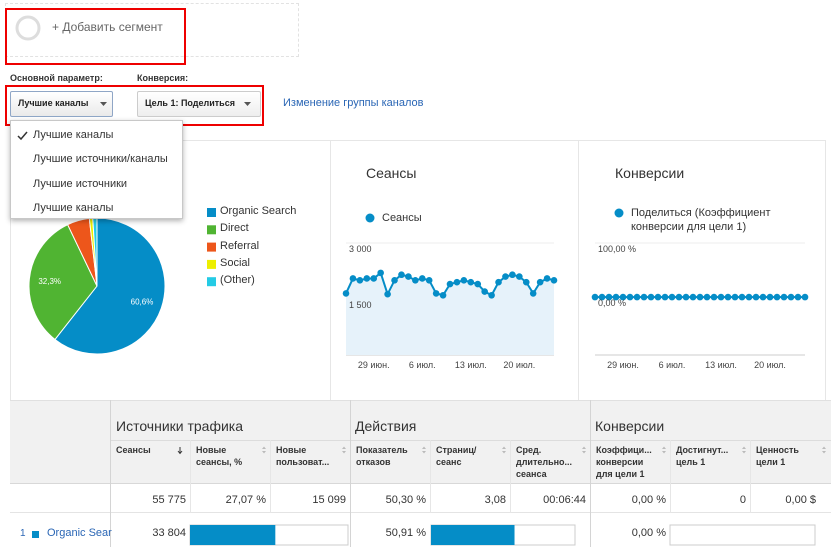  What do you see at coordinates (107, 27) in the screenshot?
I see `segment-label: + Добавить сегмент` at bounding box center [107, 27].